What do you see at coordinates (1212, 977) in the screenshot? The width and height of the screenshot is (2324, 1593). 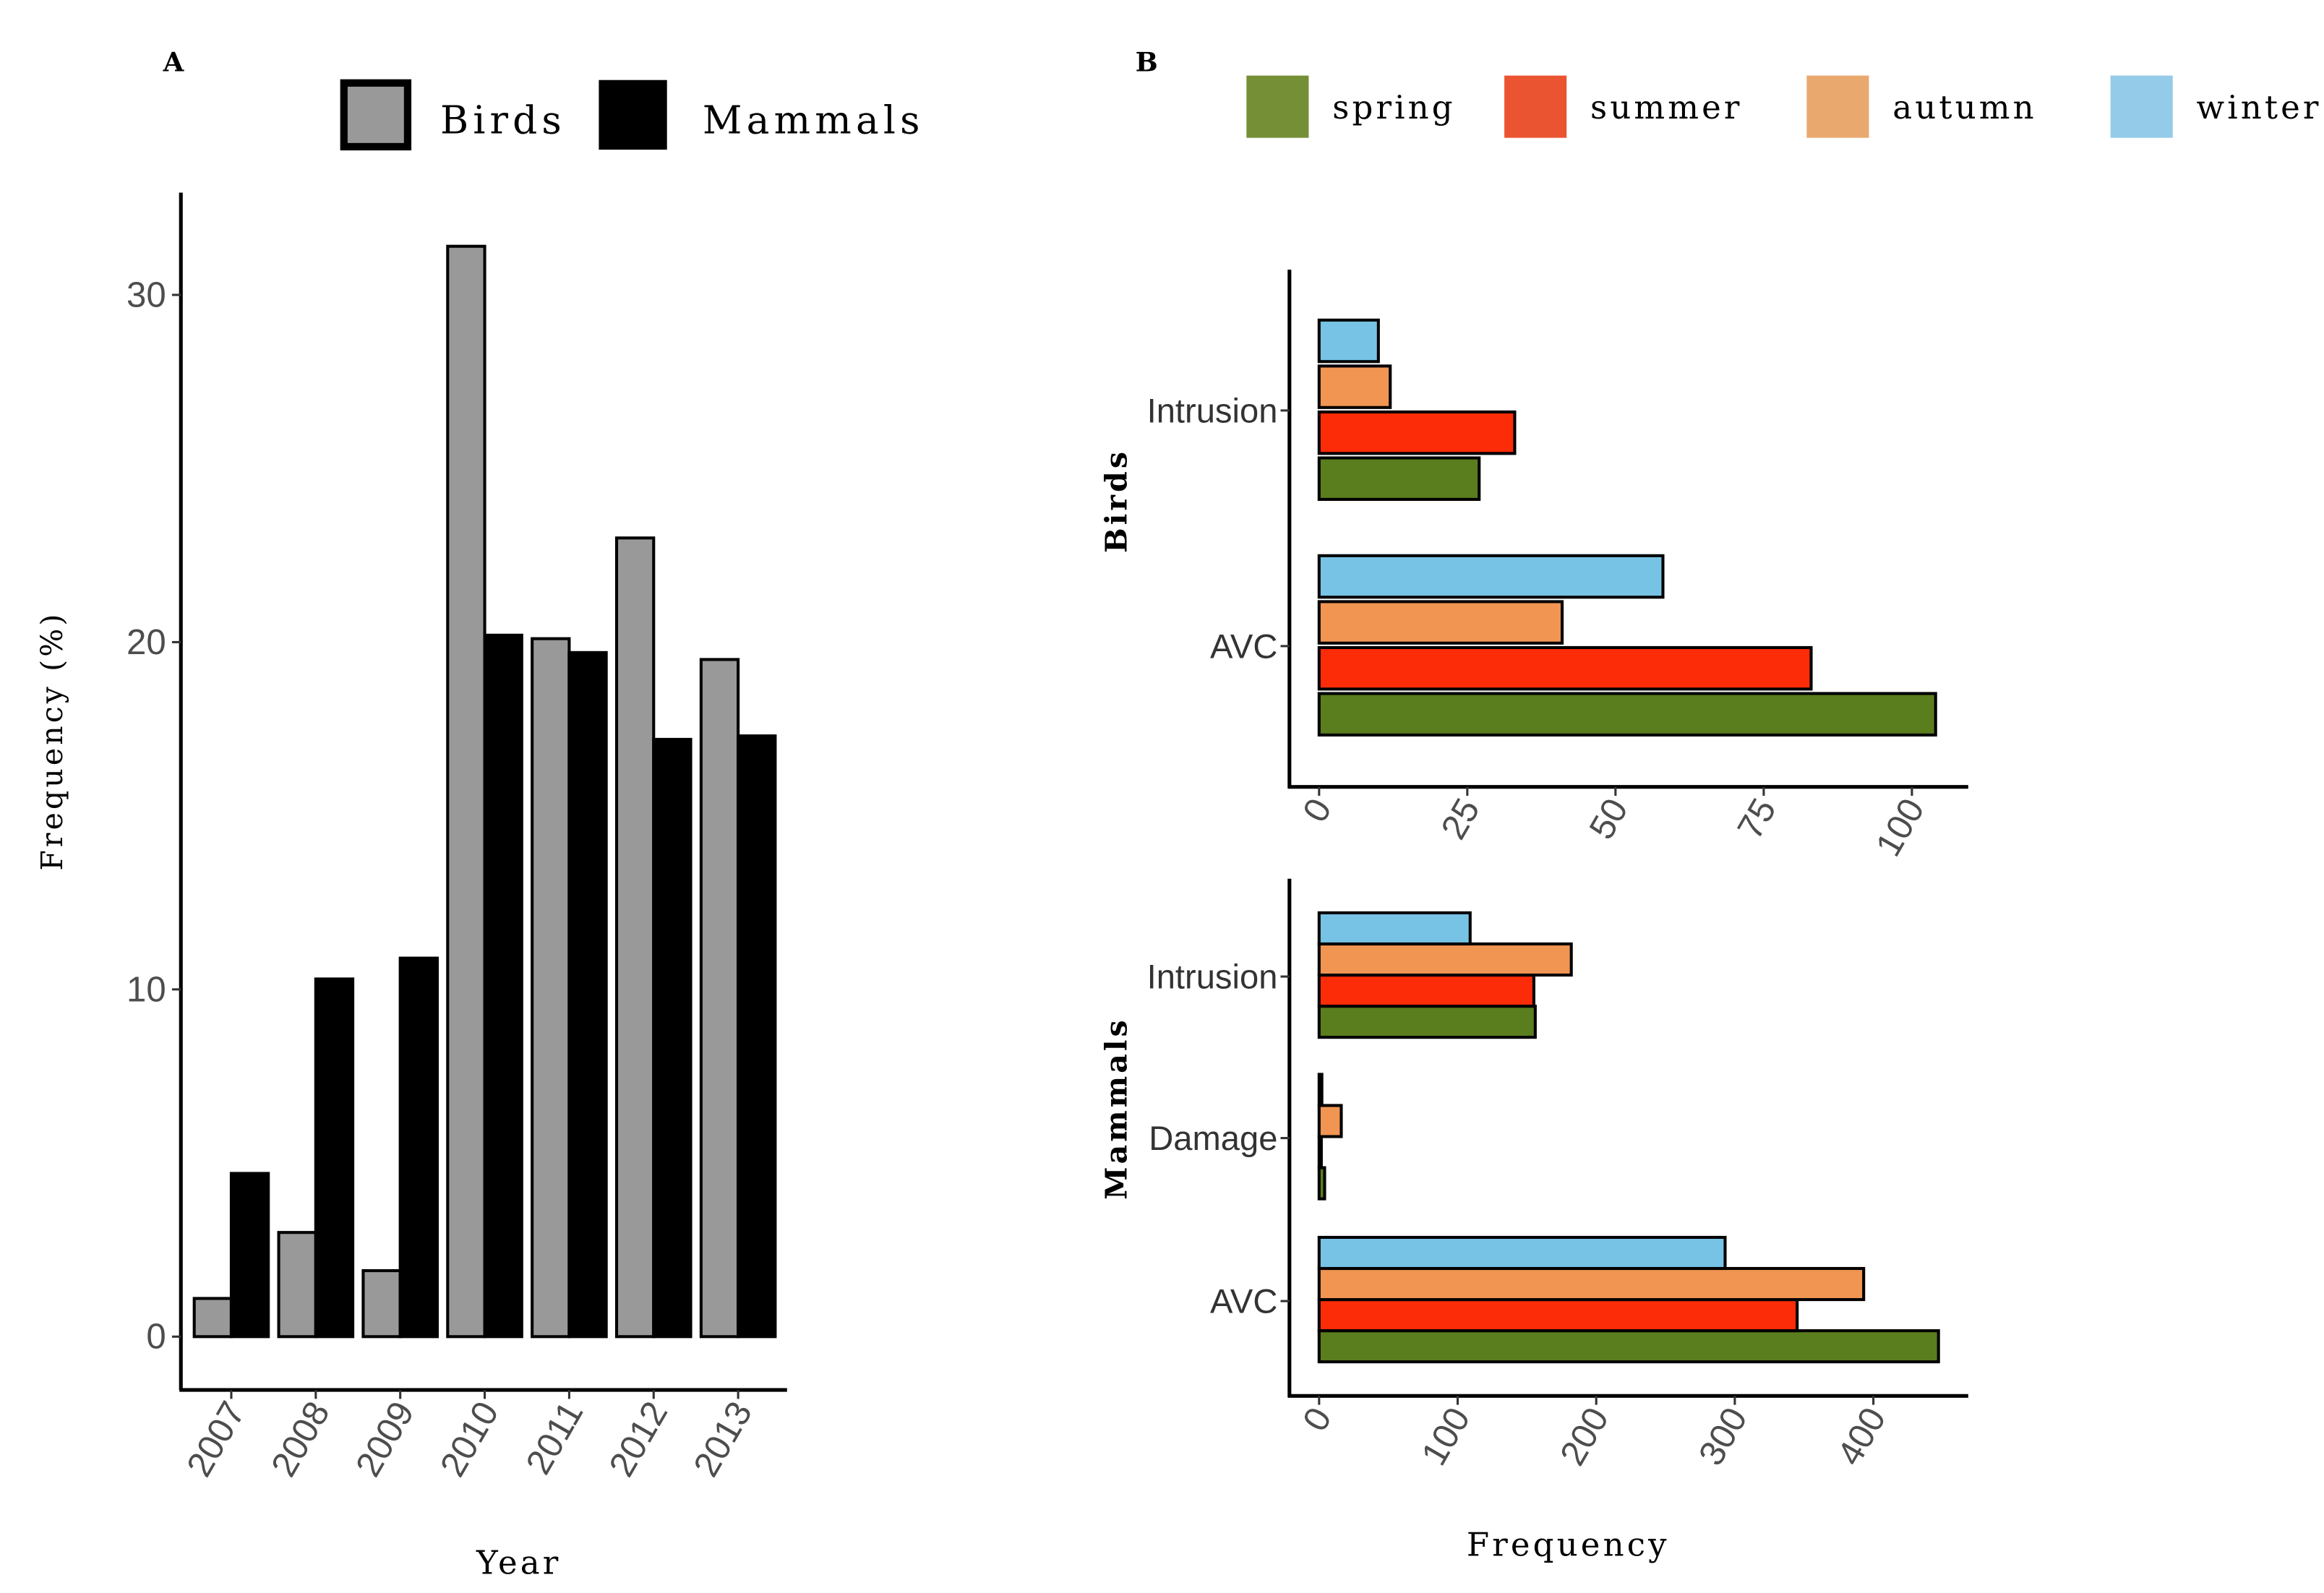 I see `mammals-y-tick-label: Intrusion` at bounding box center [1212, 977].